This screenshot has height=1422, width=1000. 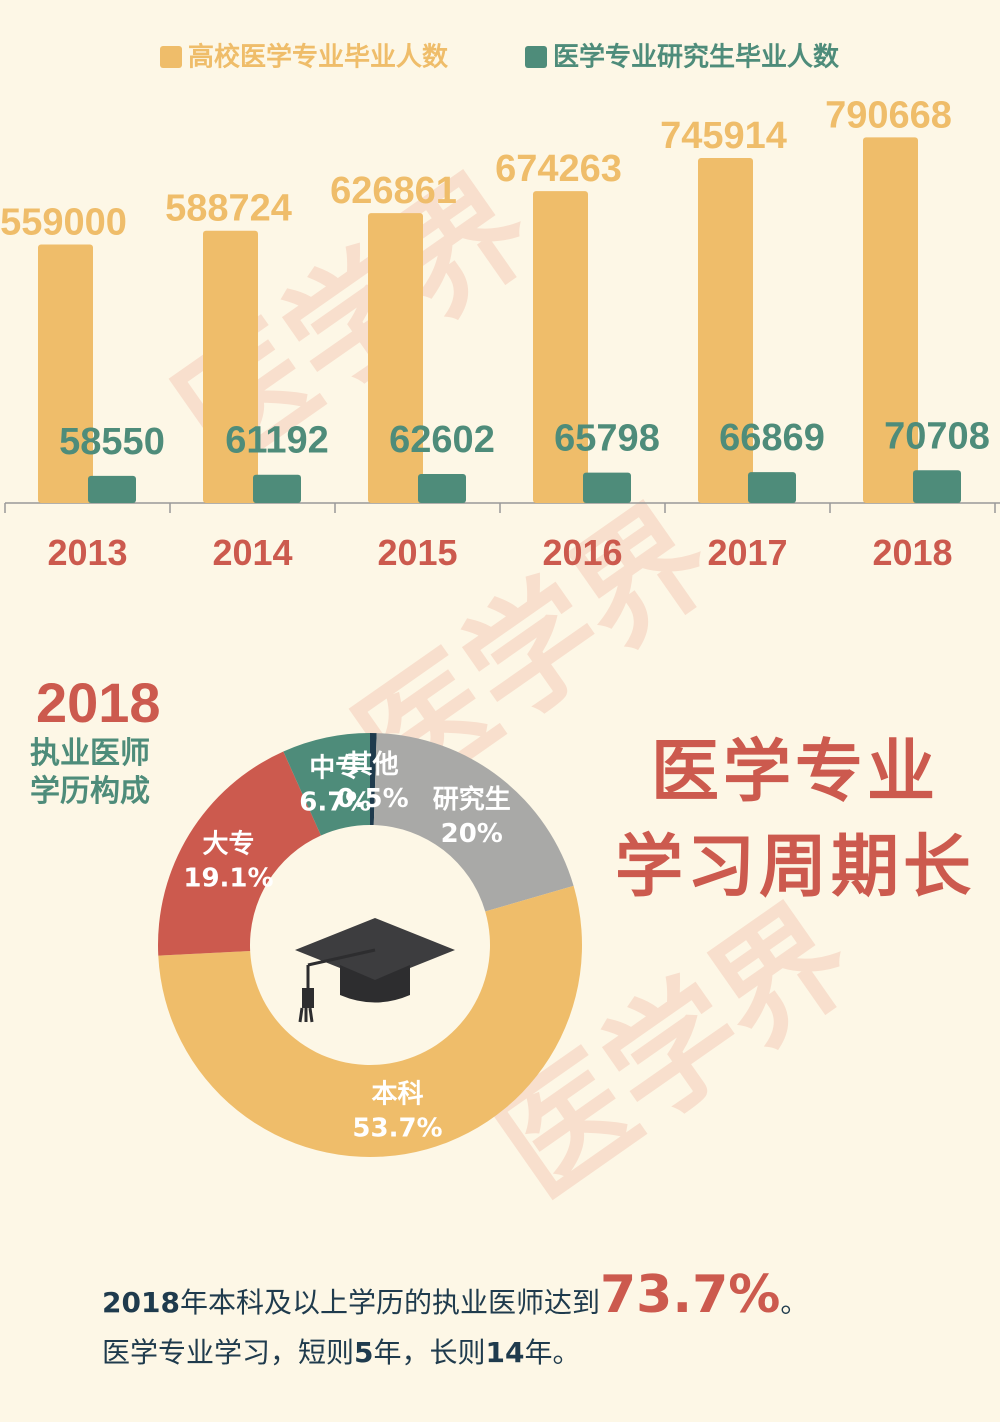 What do you see at coordinates (690, 1295) in the screenshot?
I see `note-text: 73.7%` at bounding box center [690, 1295].